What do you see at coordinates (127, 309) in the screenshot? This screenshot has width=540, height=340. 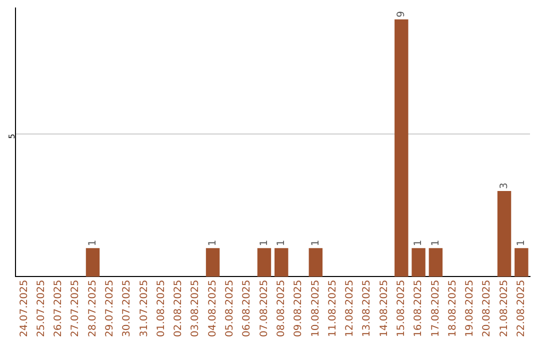 I see `x-tick-label: 30.07.2025` at bounding box center [127, 309].